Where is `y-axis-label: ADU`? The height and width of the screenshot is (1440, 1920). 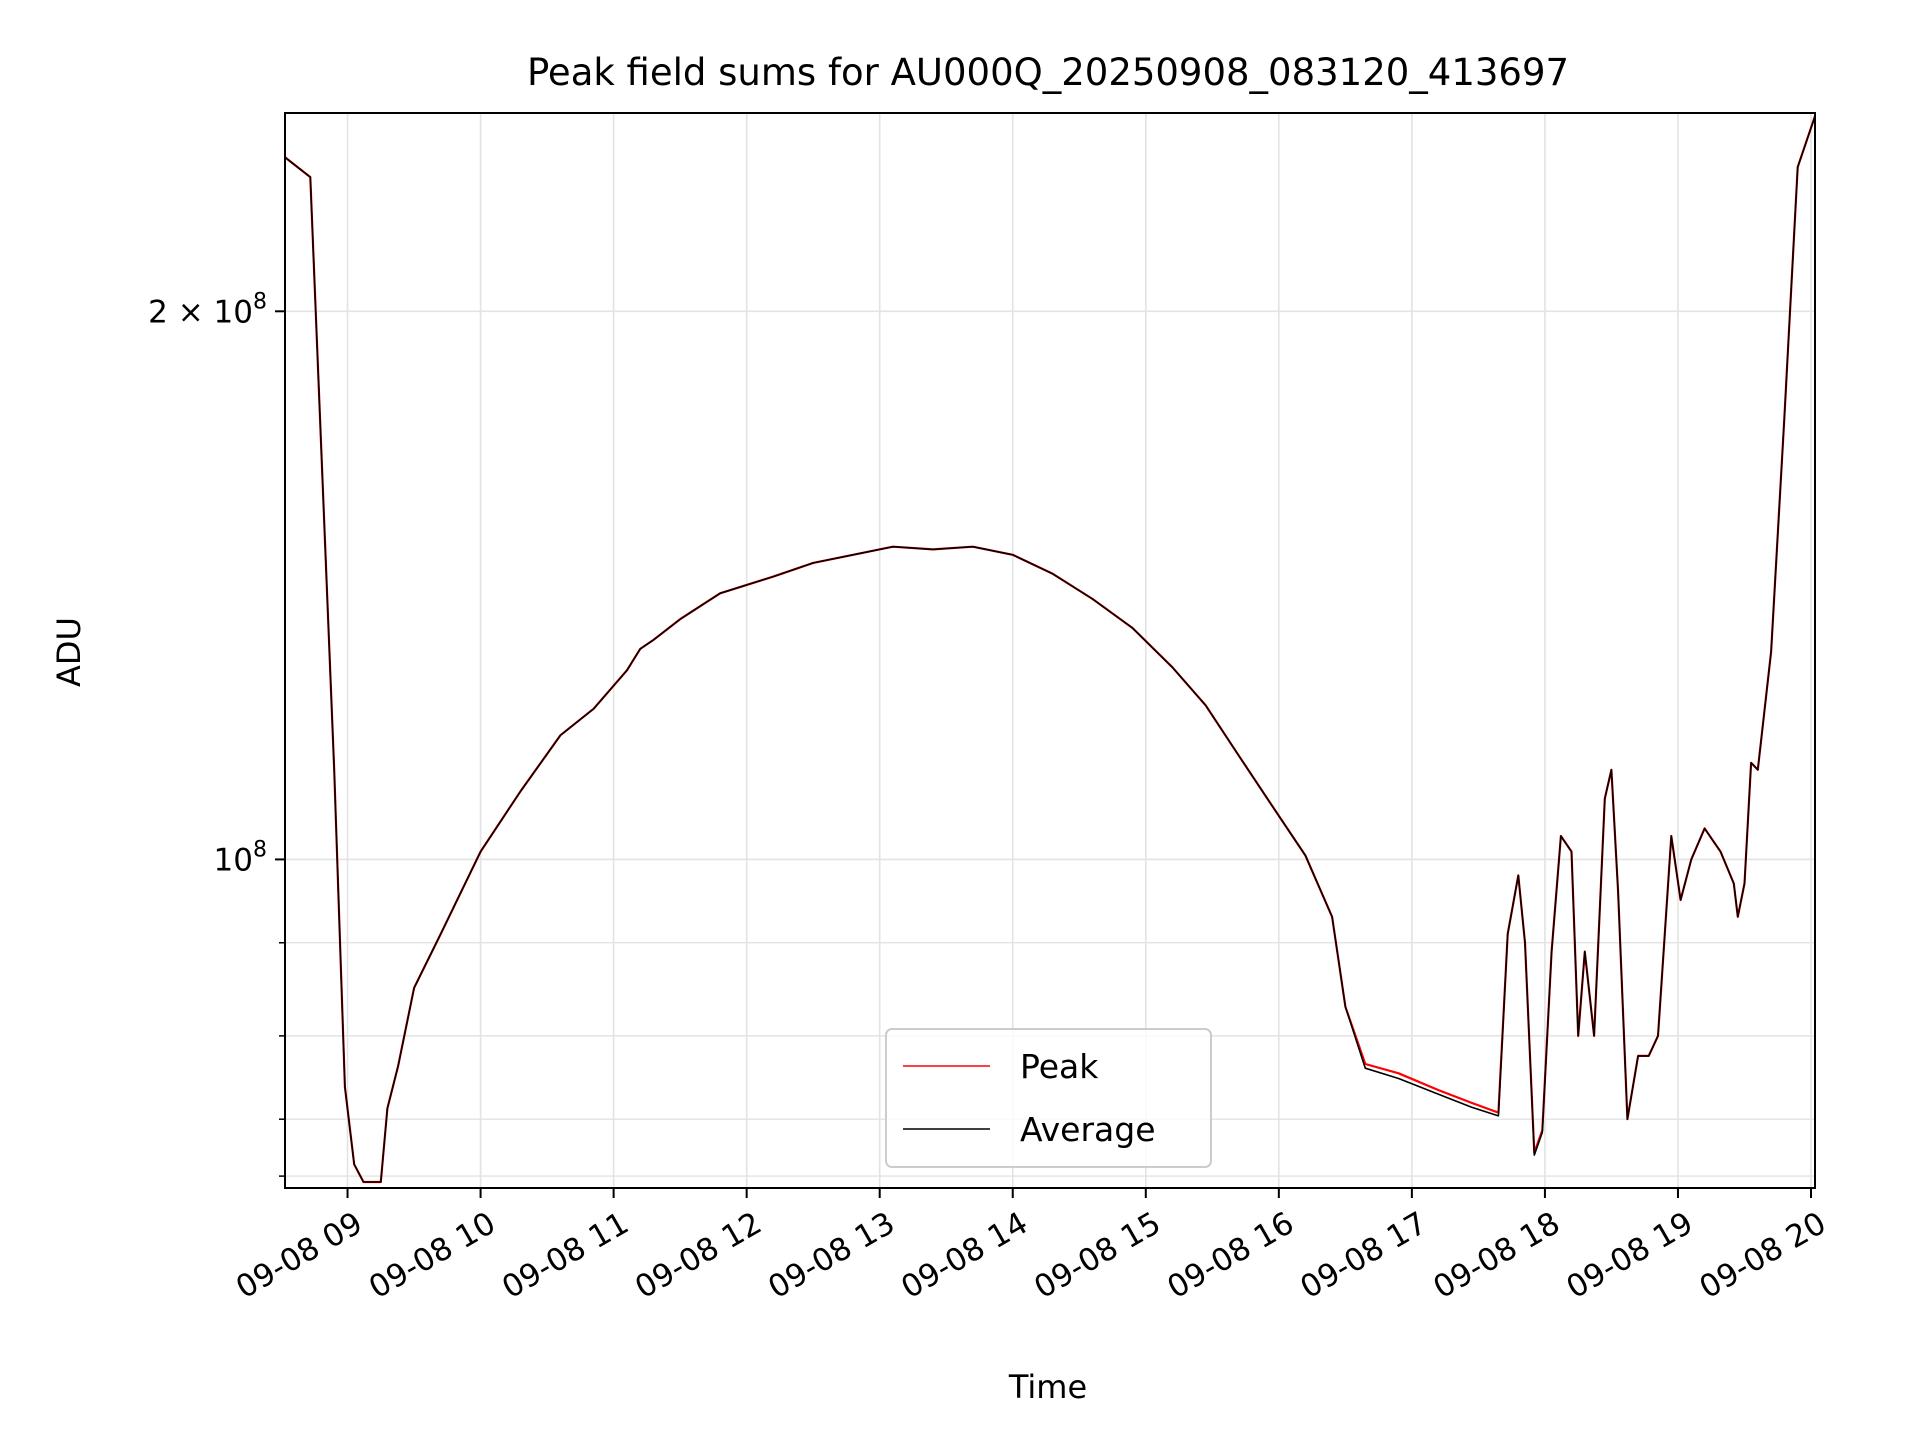 y-axis-label: ADU is located at coordinates (69, 652).